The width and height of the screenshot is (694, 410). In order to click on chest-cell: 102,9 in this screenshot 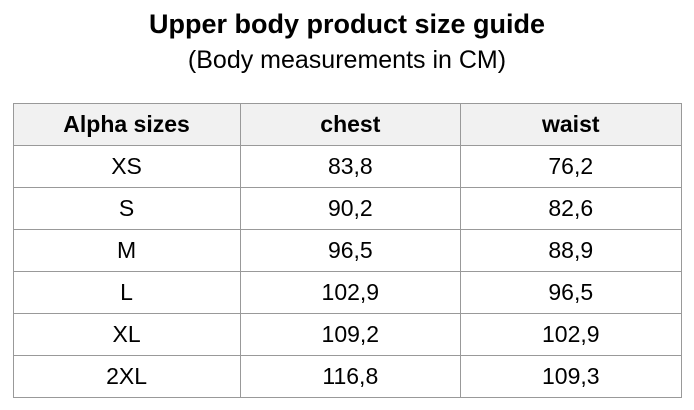, I will do `click(350, 292)`.